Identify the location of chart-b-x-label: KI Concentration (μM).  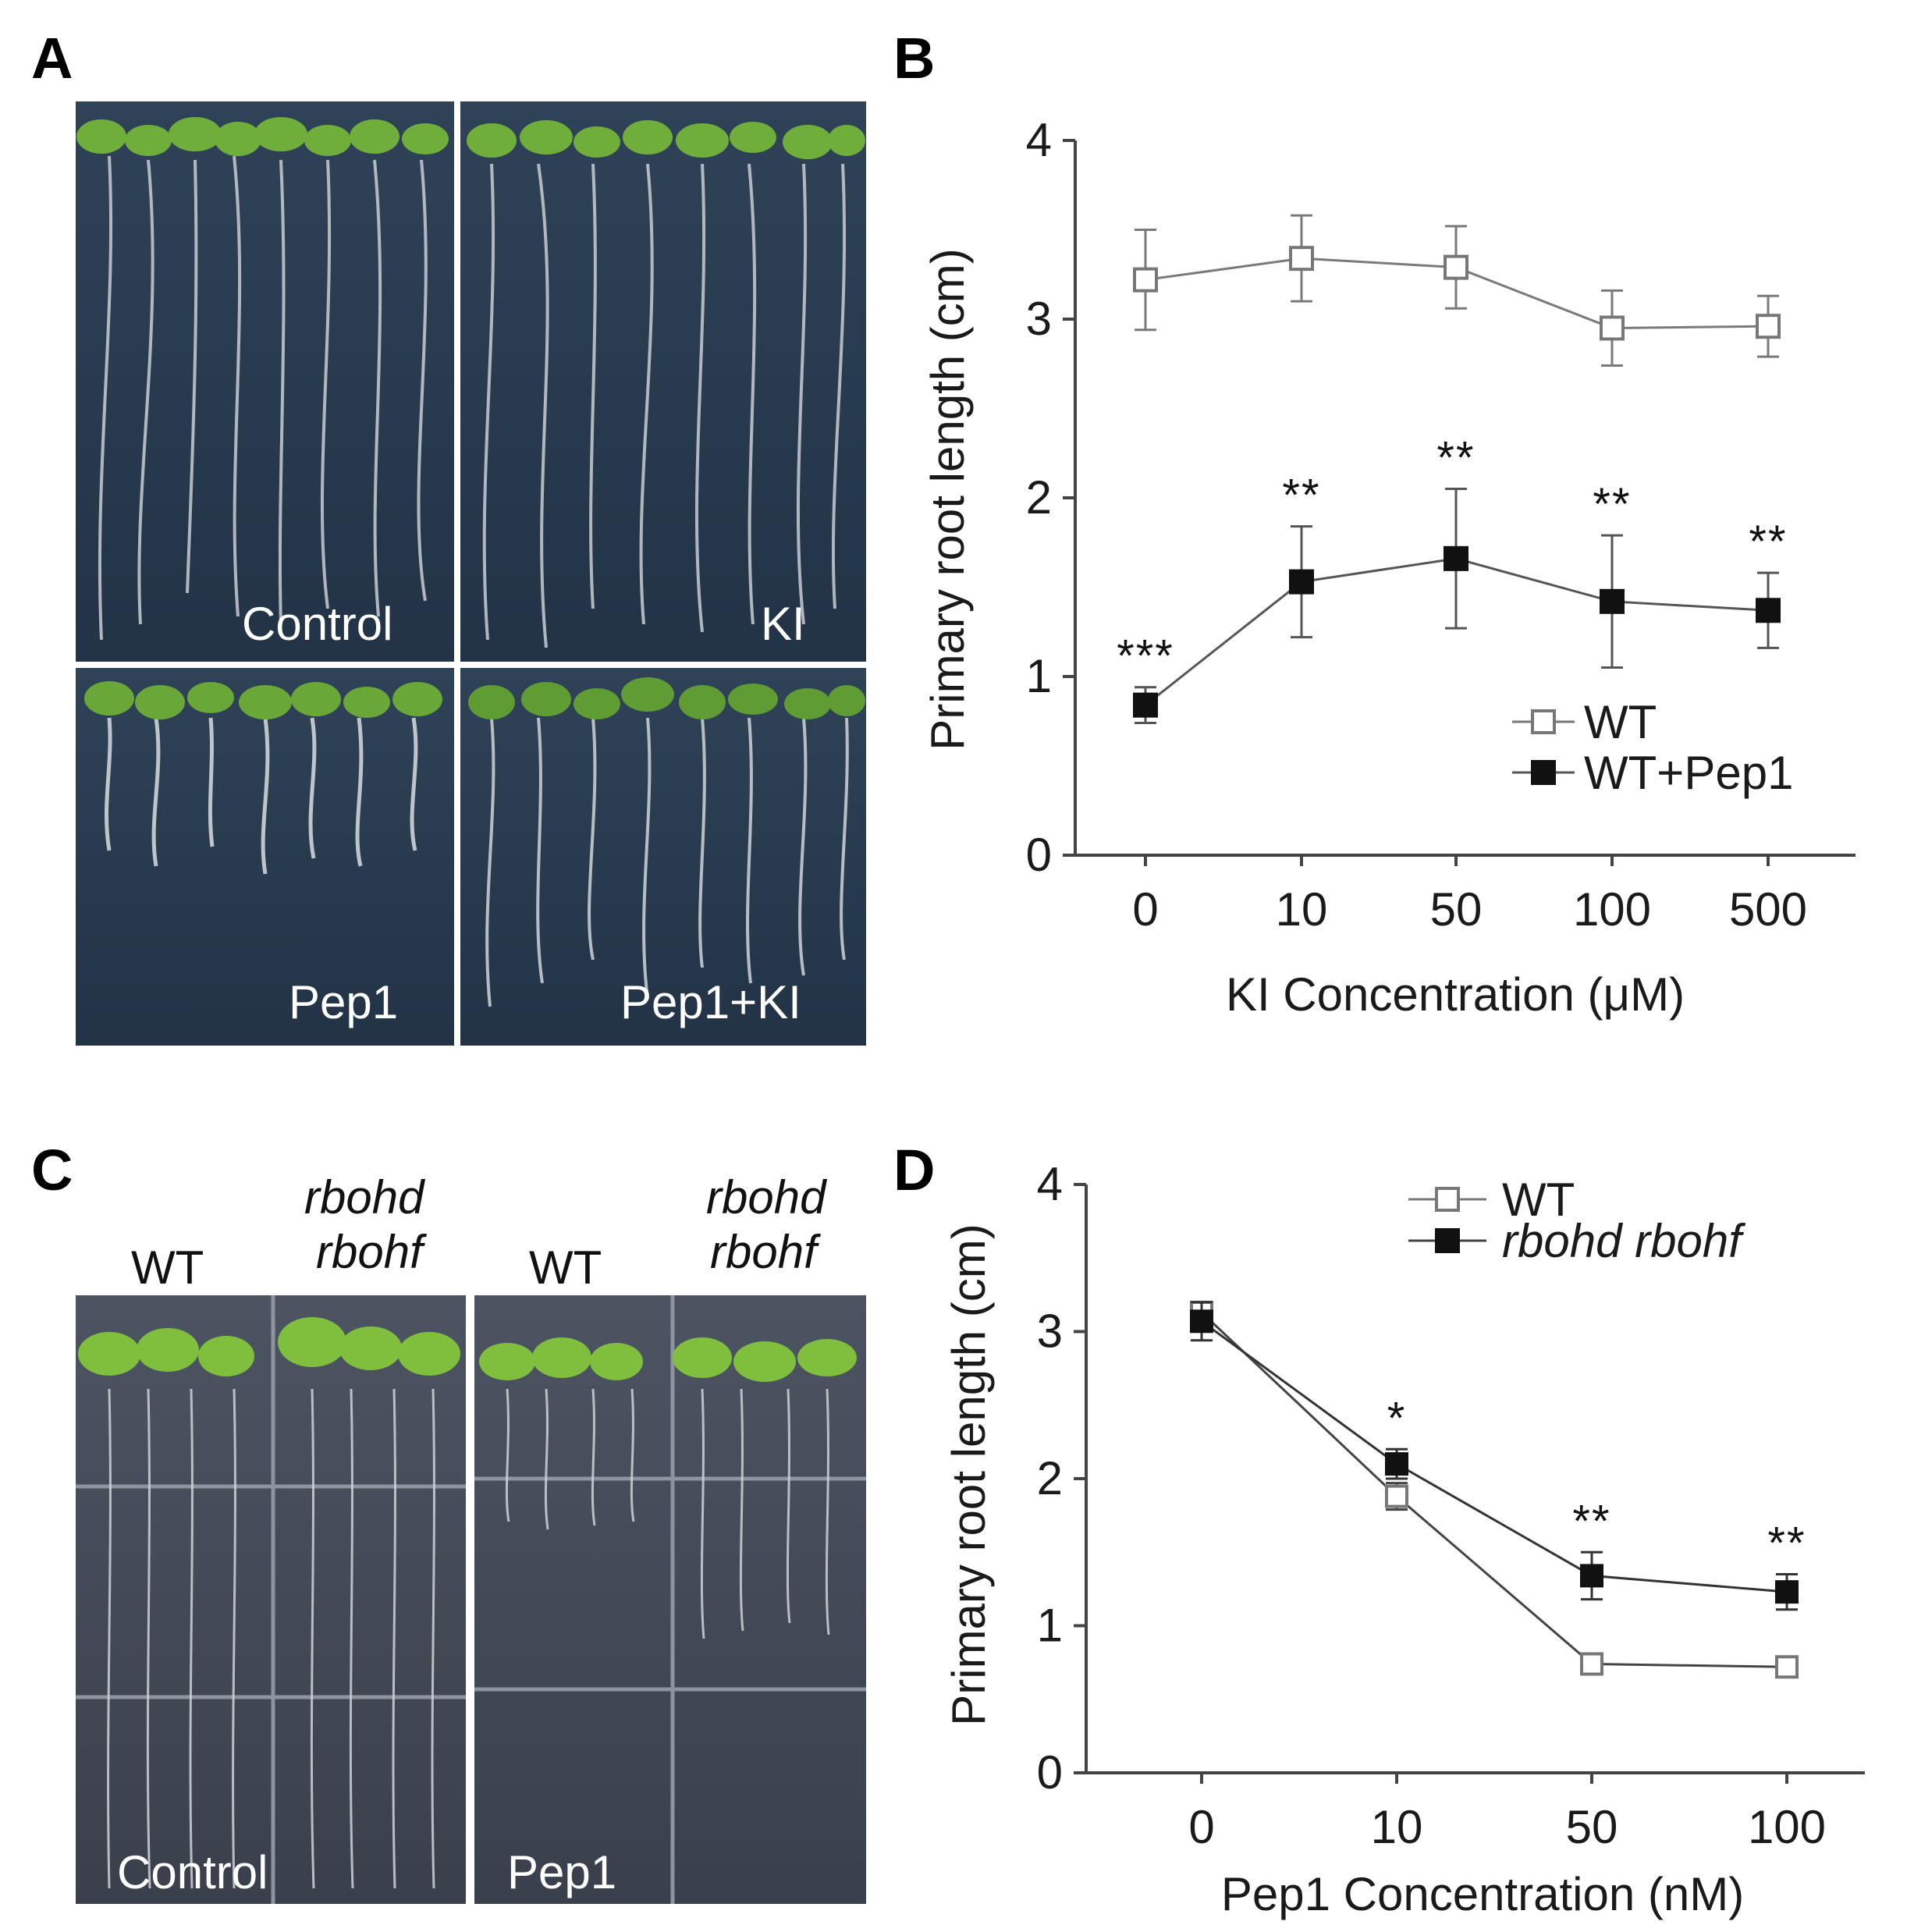
(1455, 994).